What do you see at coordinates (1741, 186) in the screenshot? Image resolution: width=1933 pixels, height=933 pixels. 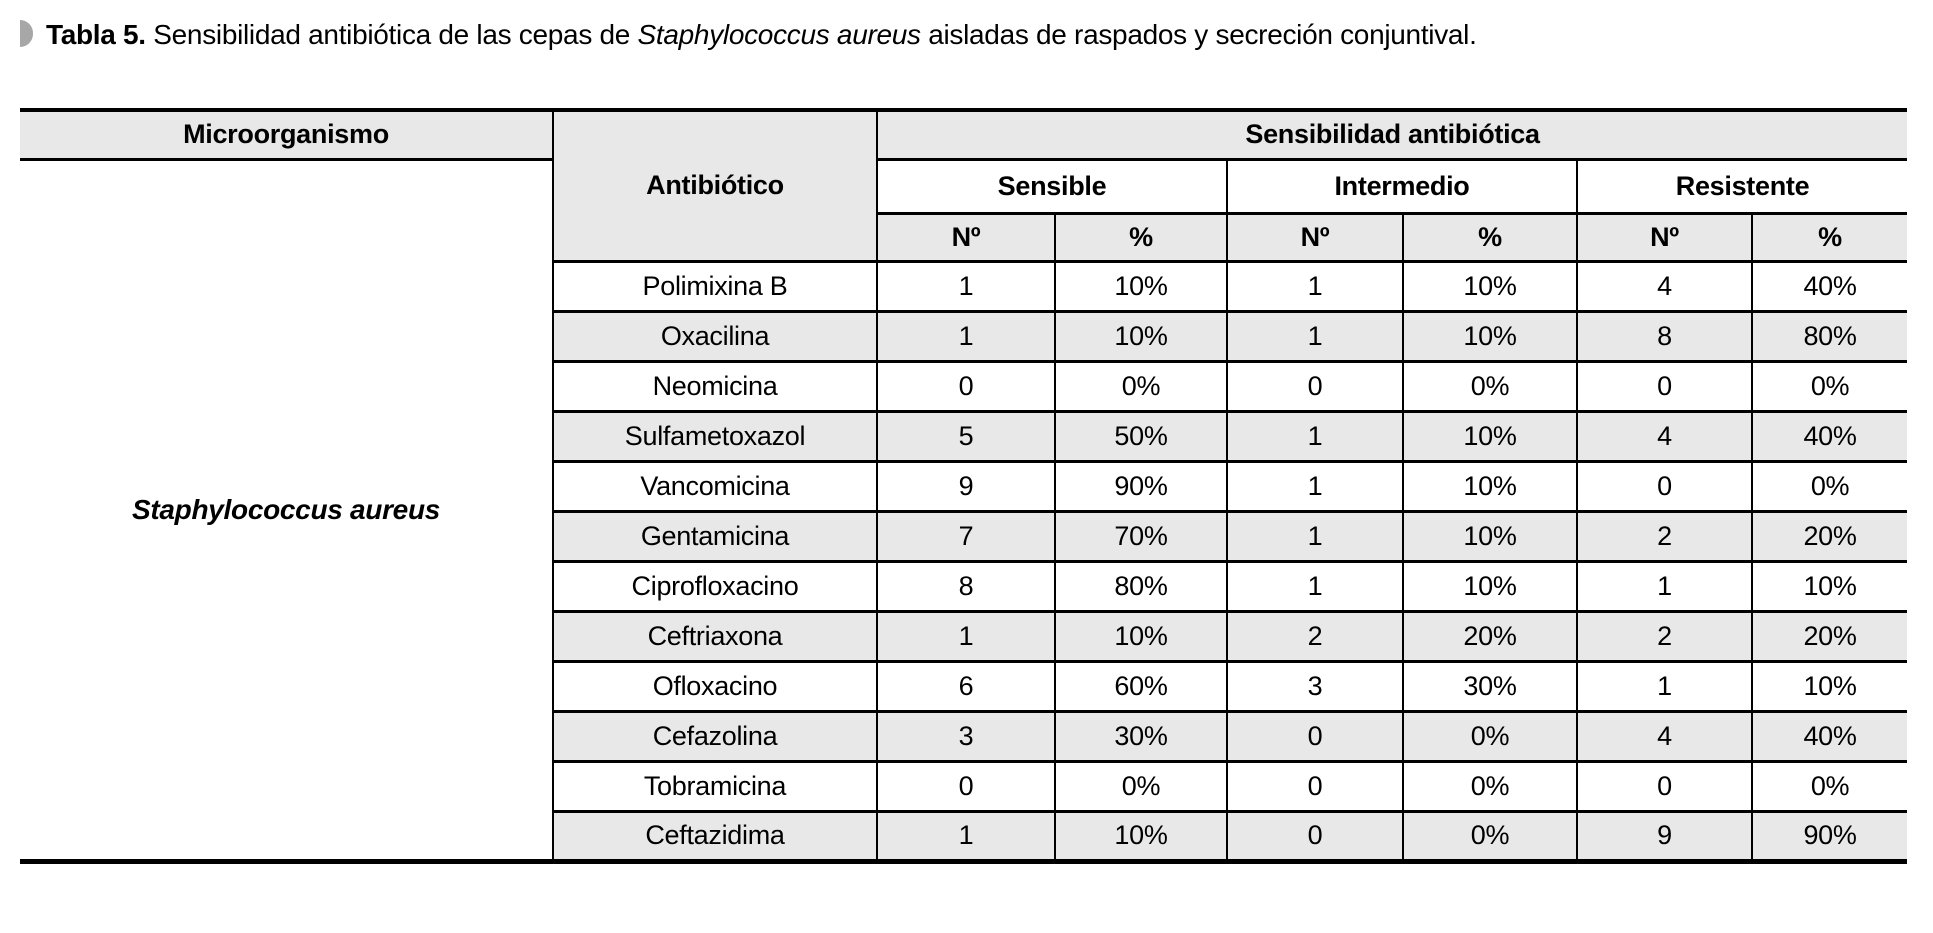 I see `group-header-resistente: Resistente` at bounding box center [1741, 186].